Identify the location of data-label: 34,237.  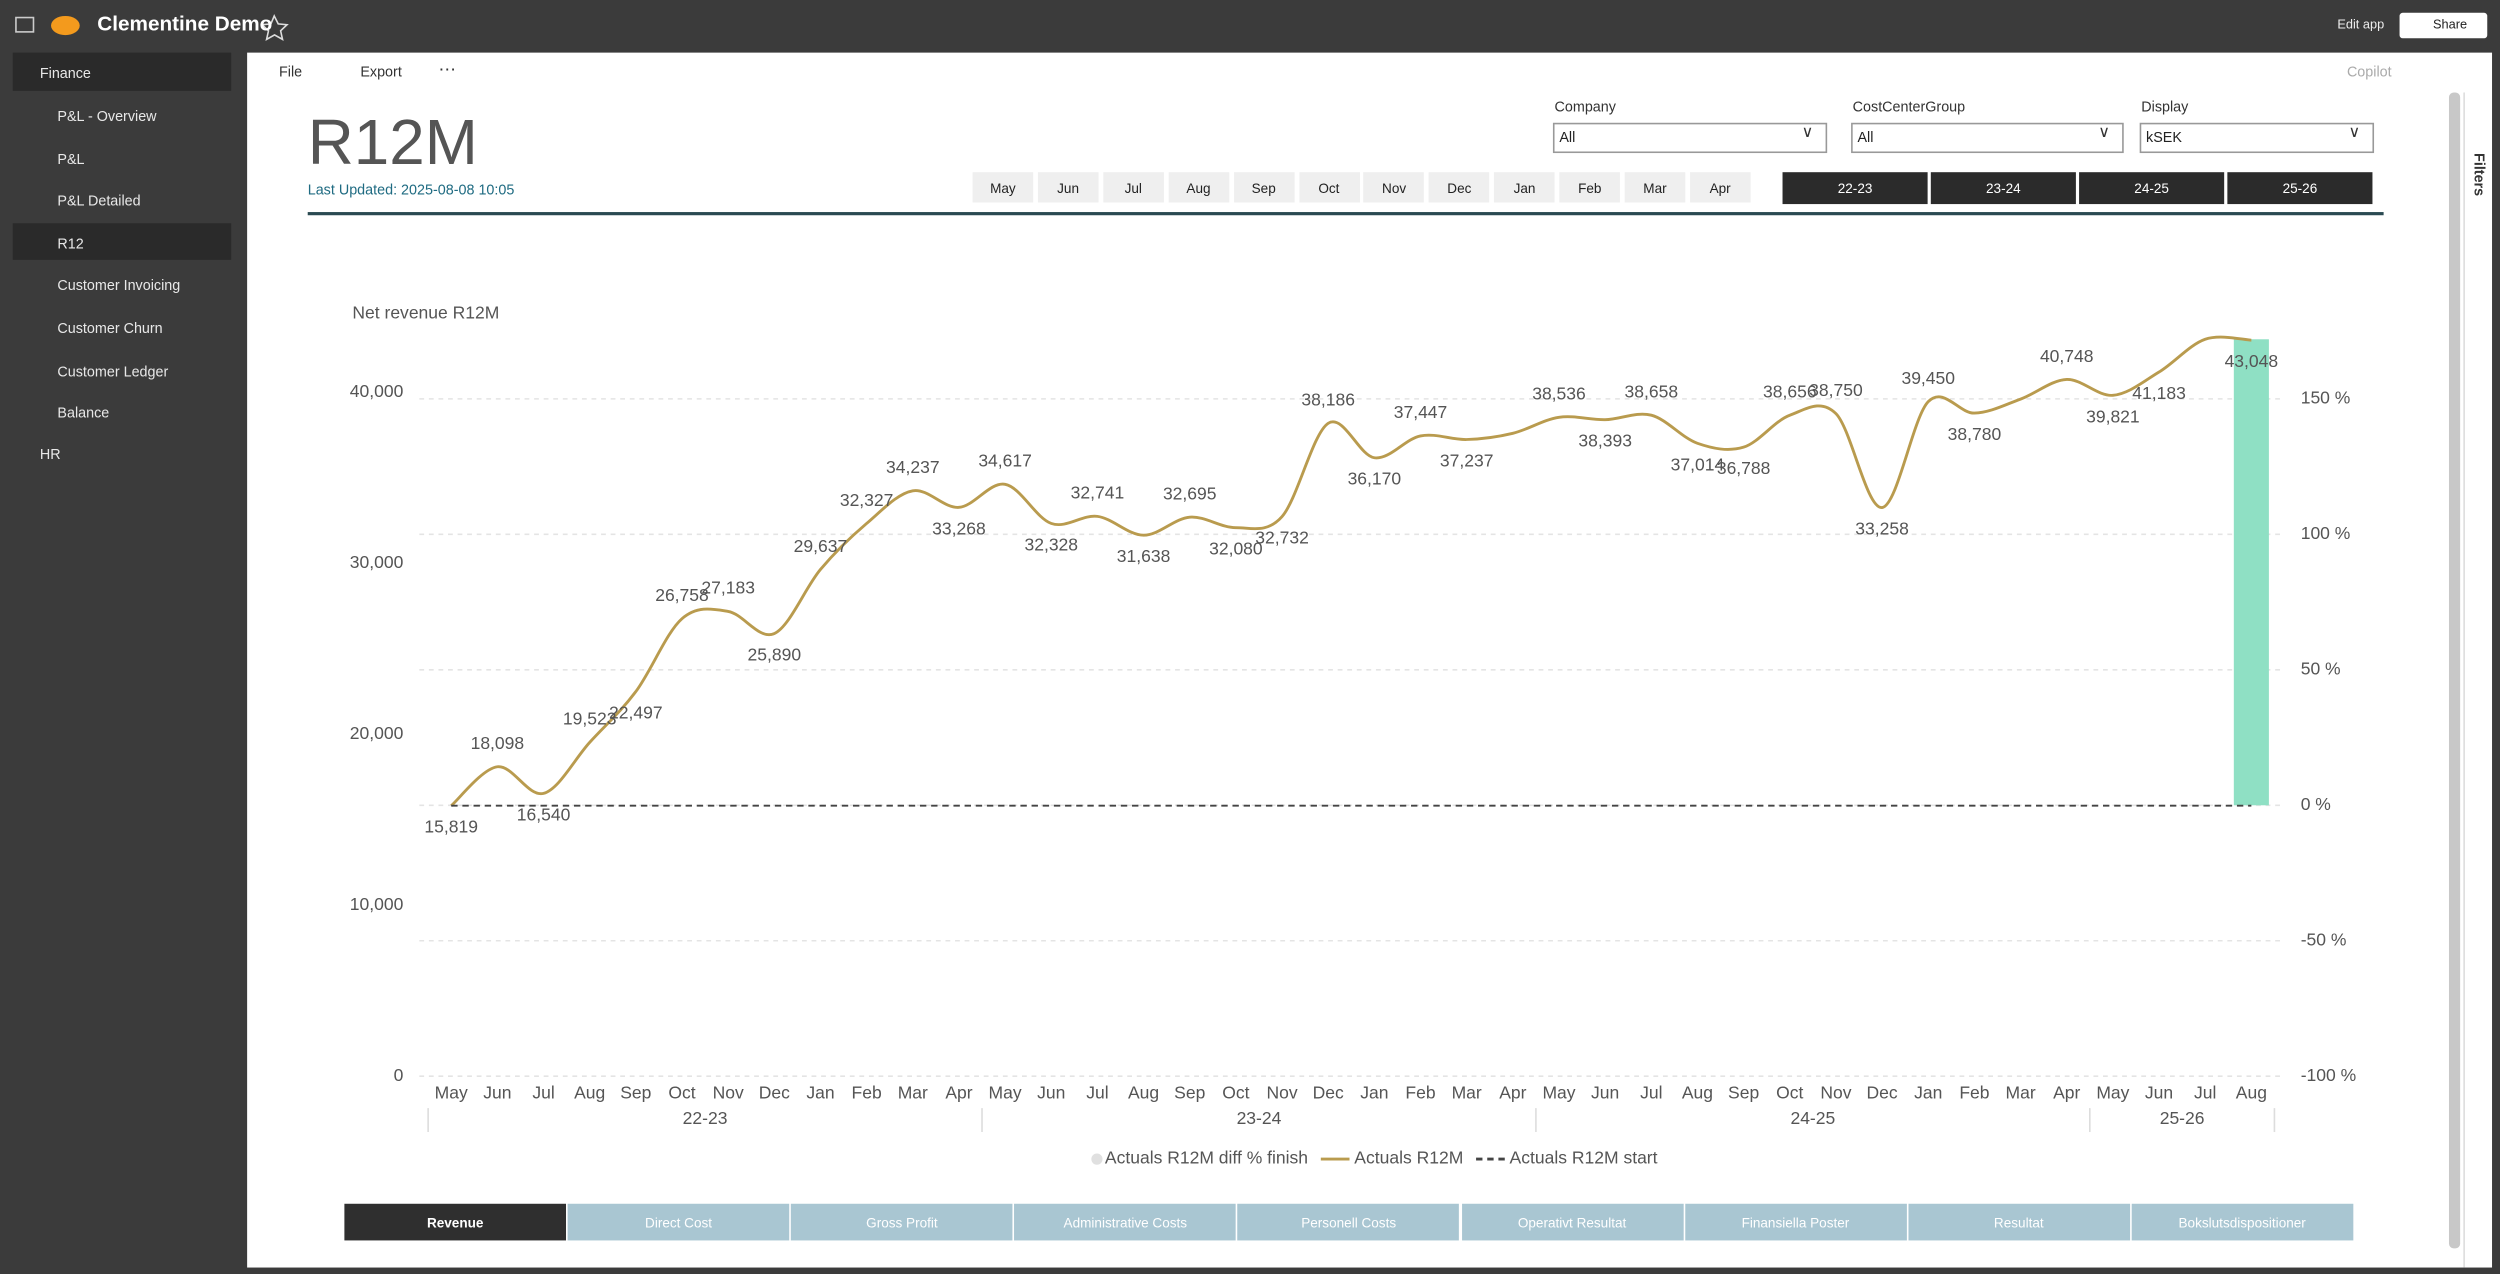
(913, 467).